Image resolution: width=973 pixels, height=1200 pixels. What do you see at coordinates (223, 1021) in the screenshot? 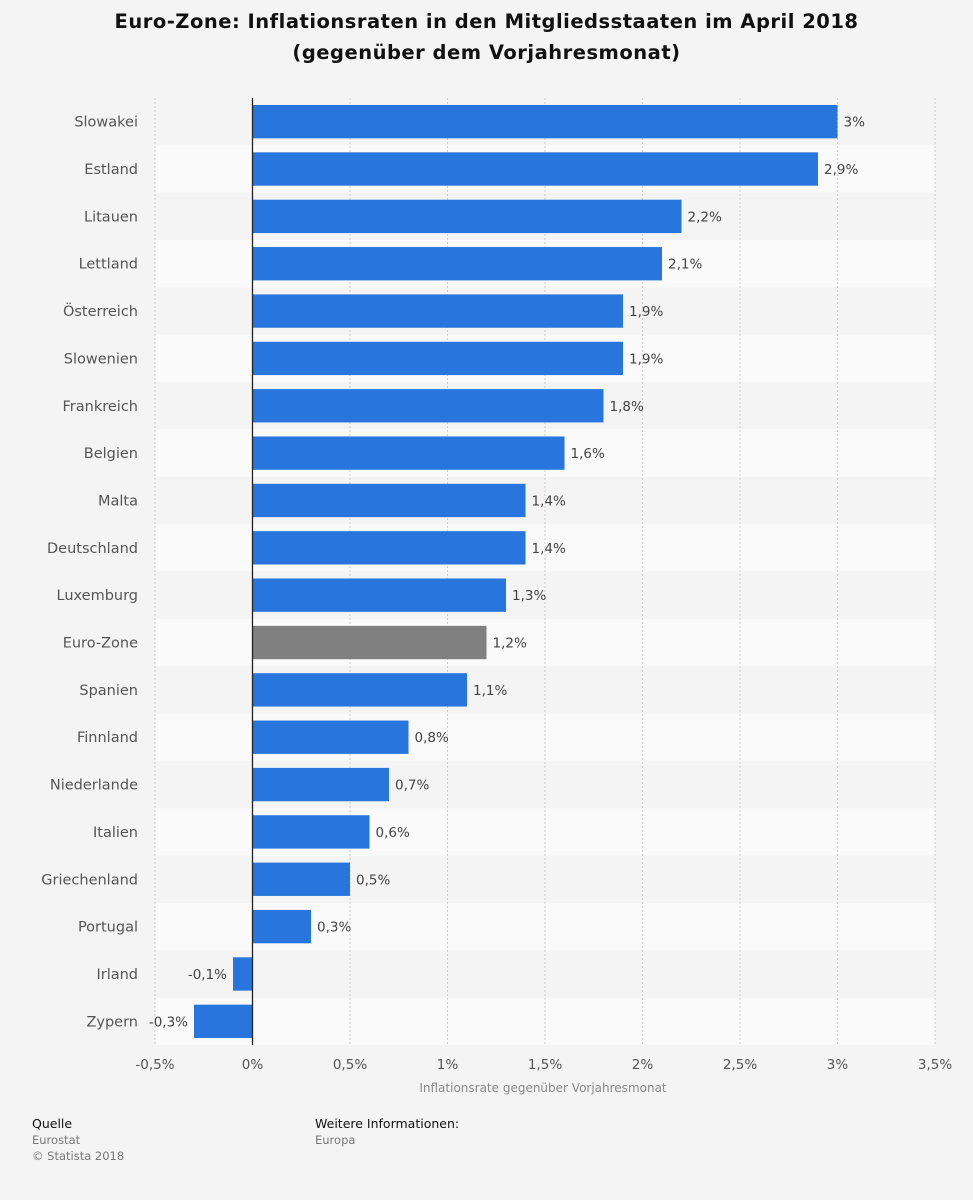
I see `bar-zypern` at bounding box center [223, 1021].